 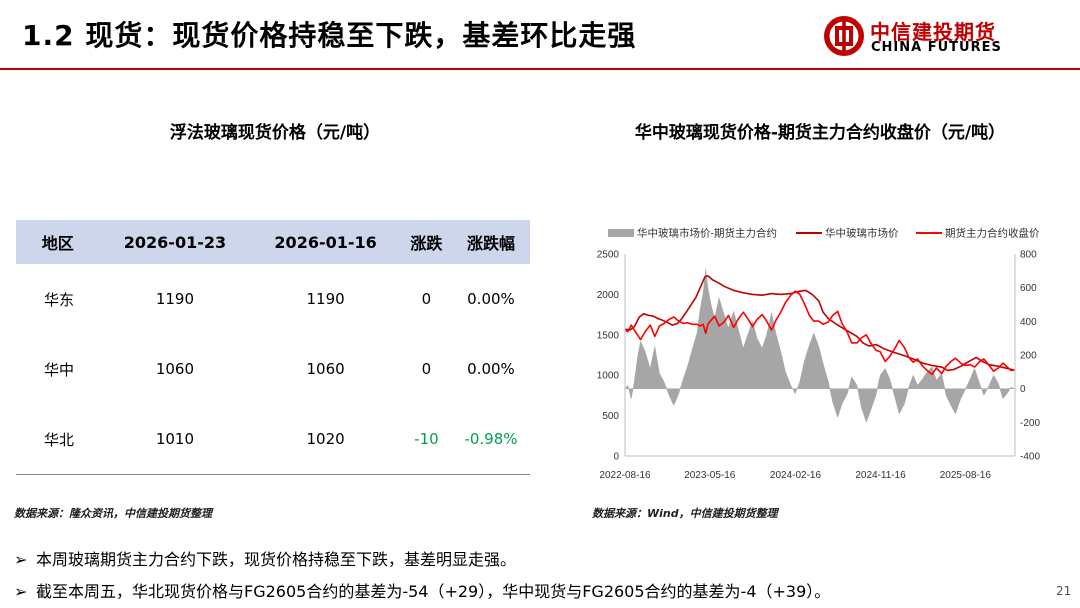 I want to click on series-area-basis, so click(x=820, y=346).